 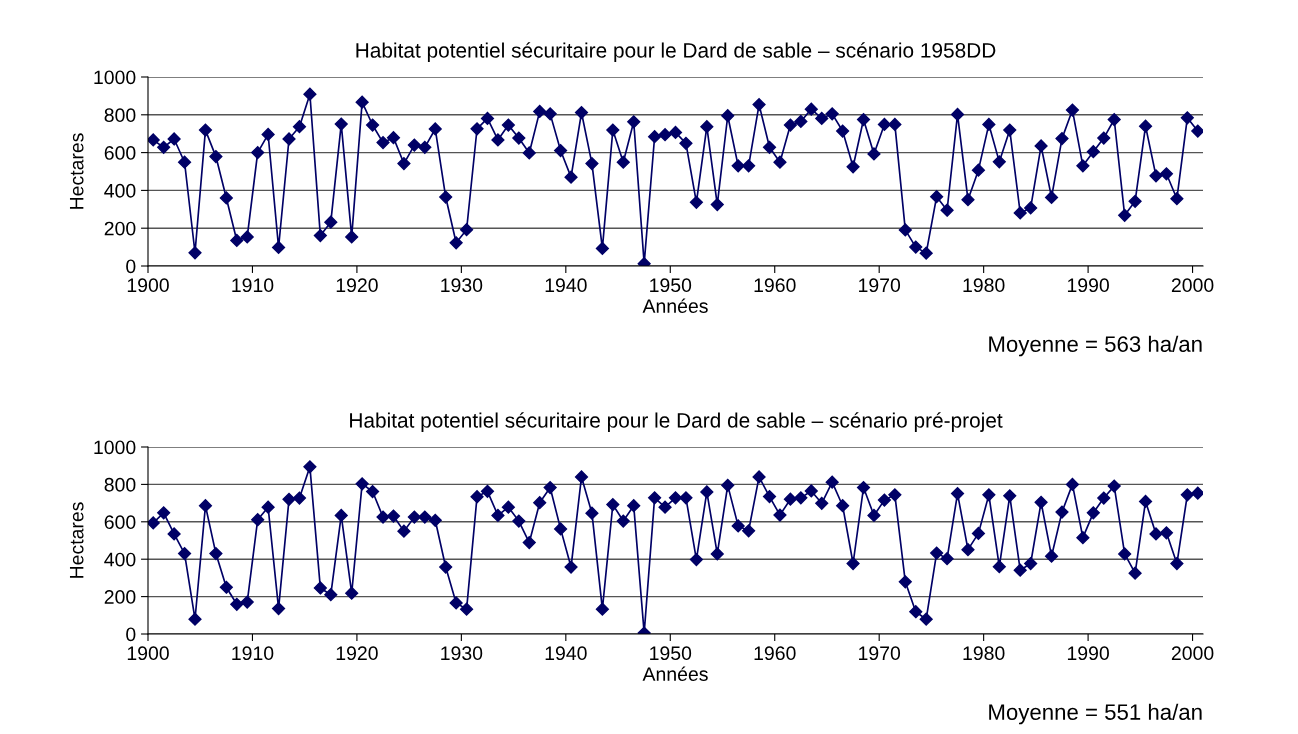 What do you see at coordinates (1095, 714) in the screenshot?
I see `text: Moyenne = 551 ha/an` at bounding box center [1095, 714].